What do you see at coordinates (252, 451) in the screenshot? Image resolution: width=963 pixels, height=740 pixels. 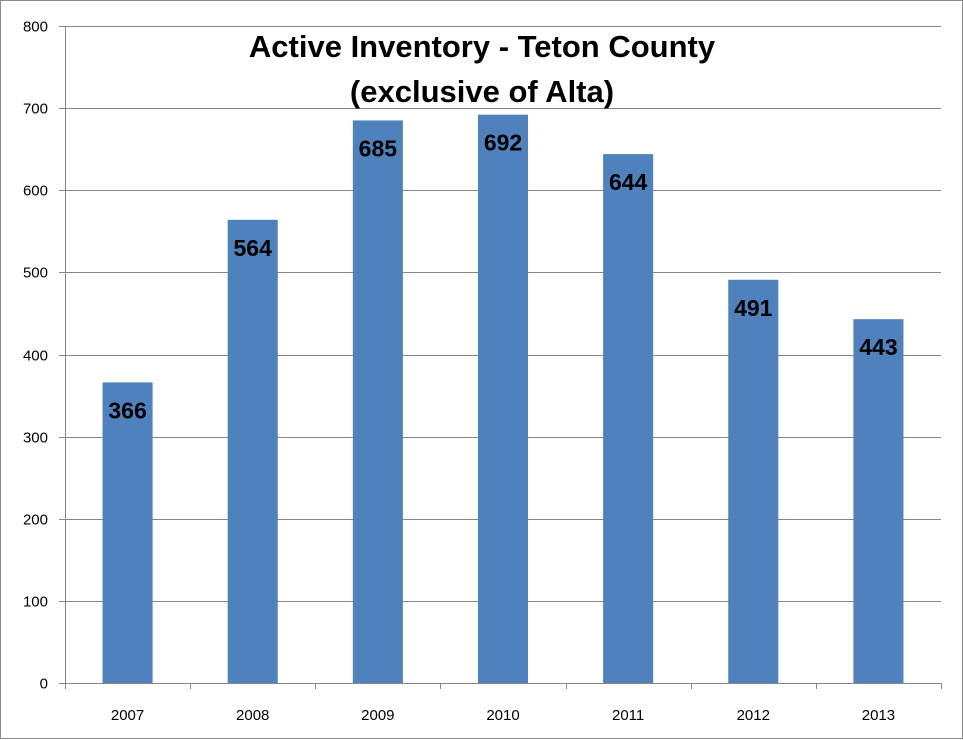 I see `bar-2008` at bounding box center [252, 451].